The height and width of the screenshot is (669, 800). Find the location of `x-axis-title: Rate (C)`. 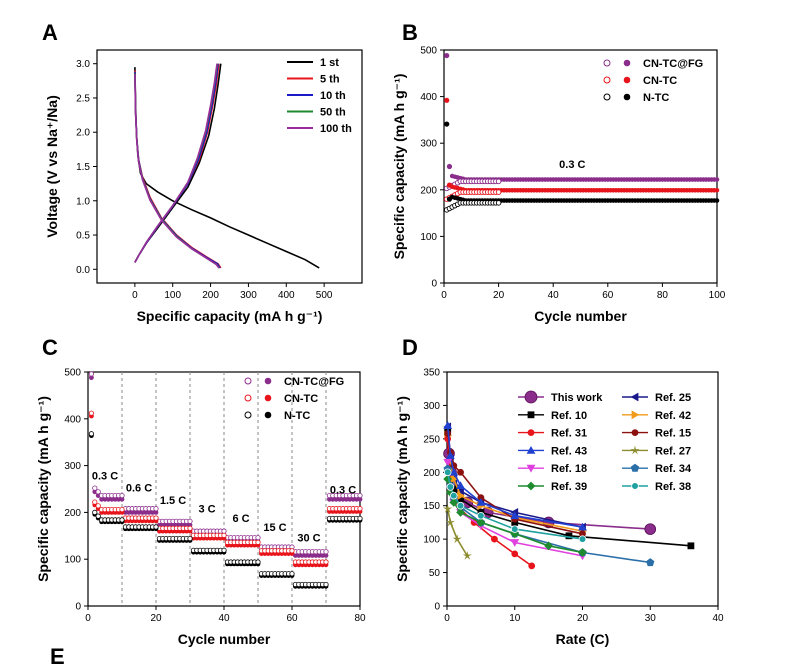

x-axis-title: Rate (C) is located at coordinates (583, 639).